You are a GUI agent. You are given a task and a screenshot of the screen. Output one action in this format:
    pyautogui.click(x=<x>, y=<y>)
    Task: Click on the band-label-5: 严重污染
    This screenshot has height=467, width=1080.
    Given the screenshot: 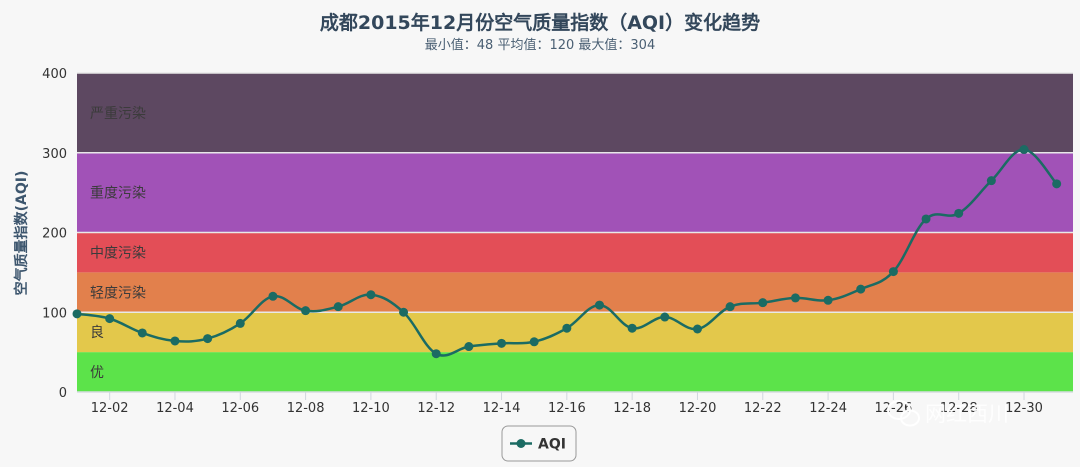 What is the action you would take?
    pyautogui.click(x=118, y=114)
    